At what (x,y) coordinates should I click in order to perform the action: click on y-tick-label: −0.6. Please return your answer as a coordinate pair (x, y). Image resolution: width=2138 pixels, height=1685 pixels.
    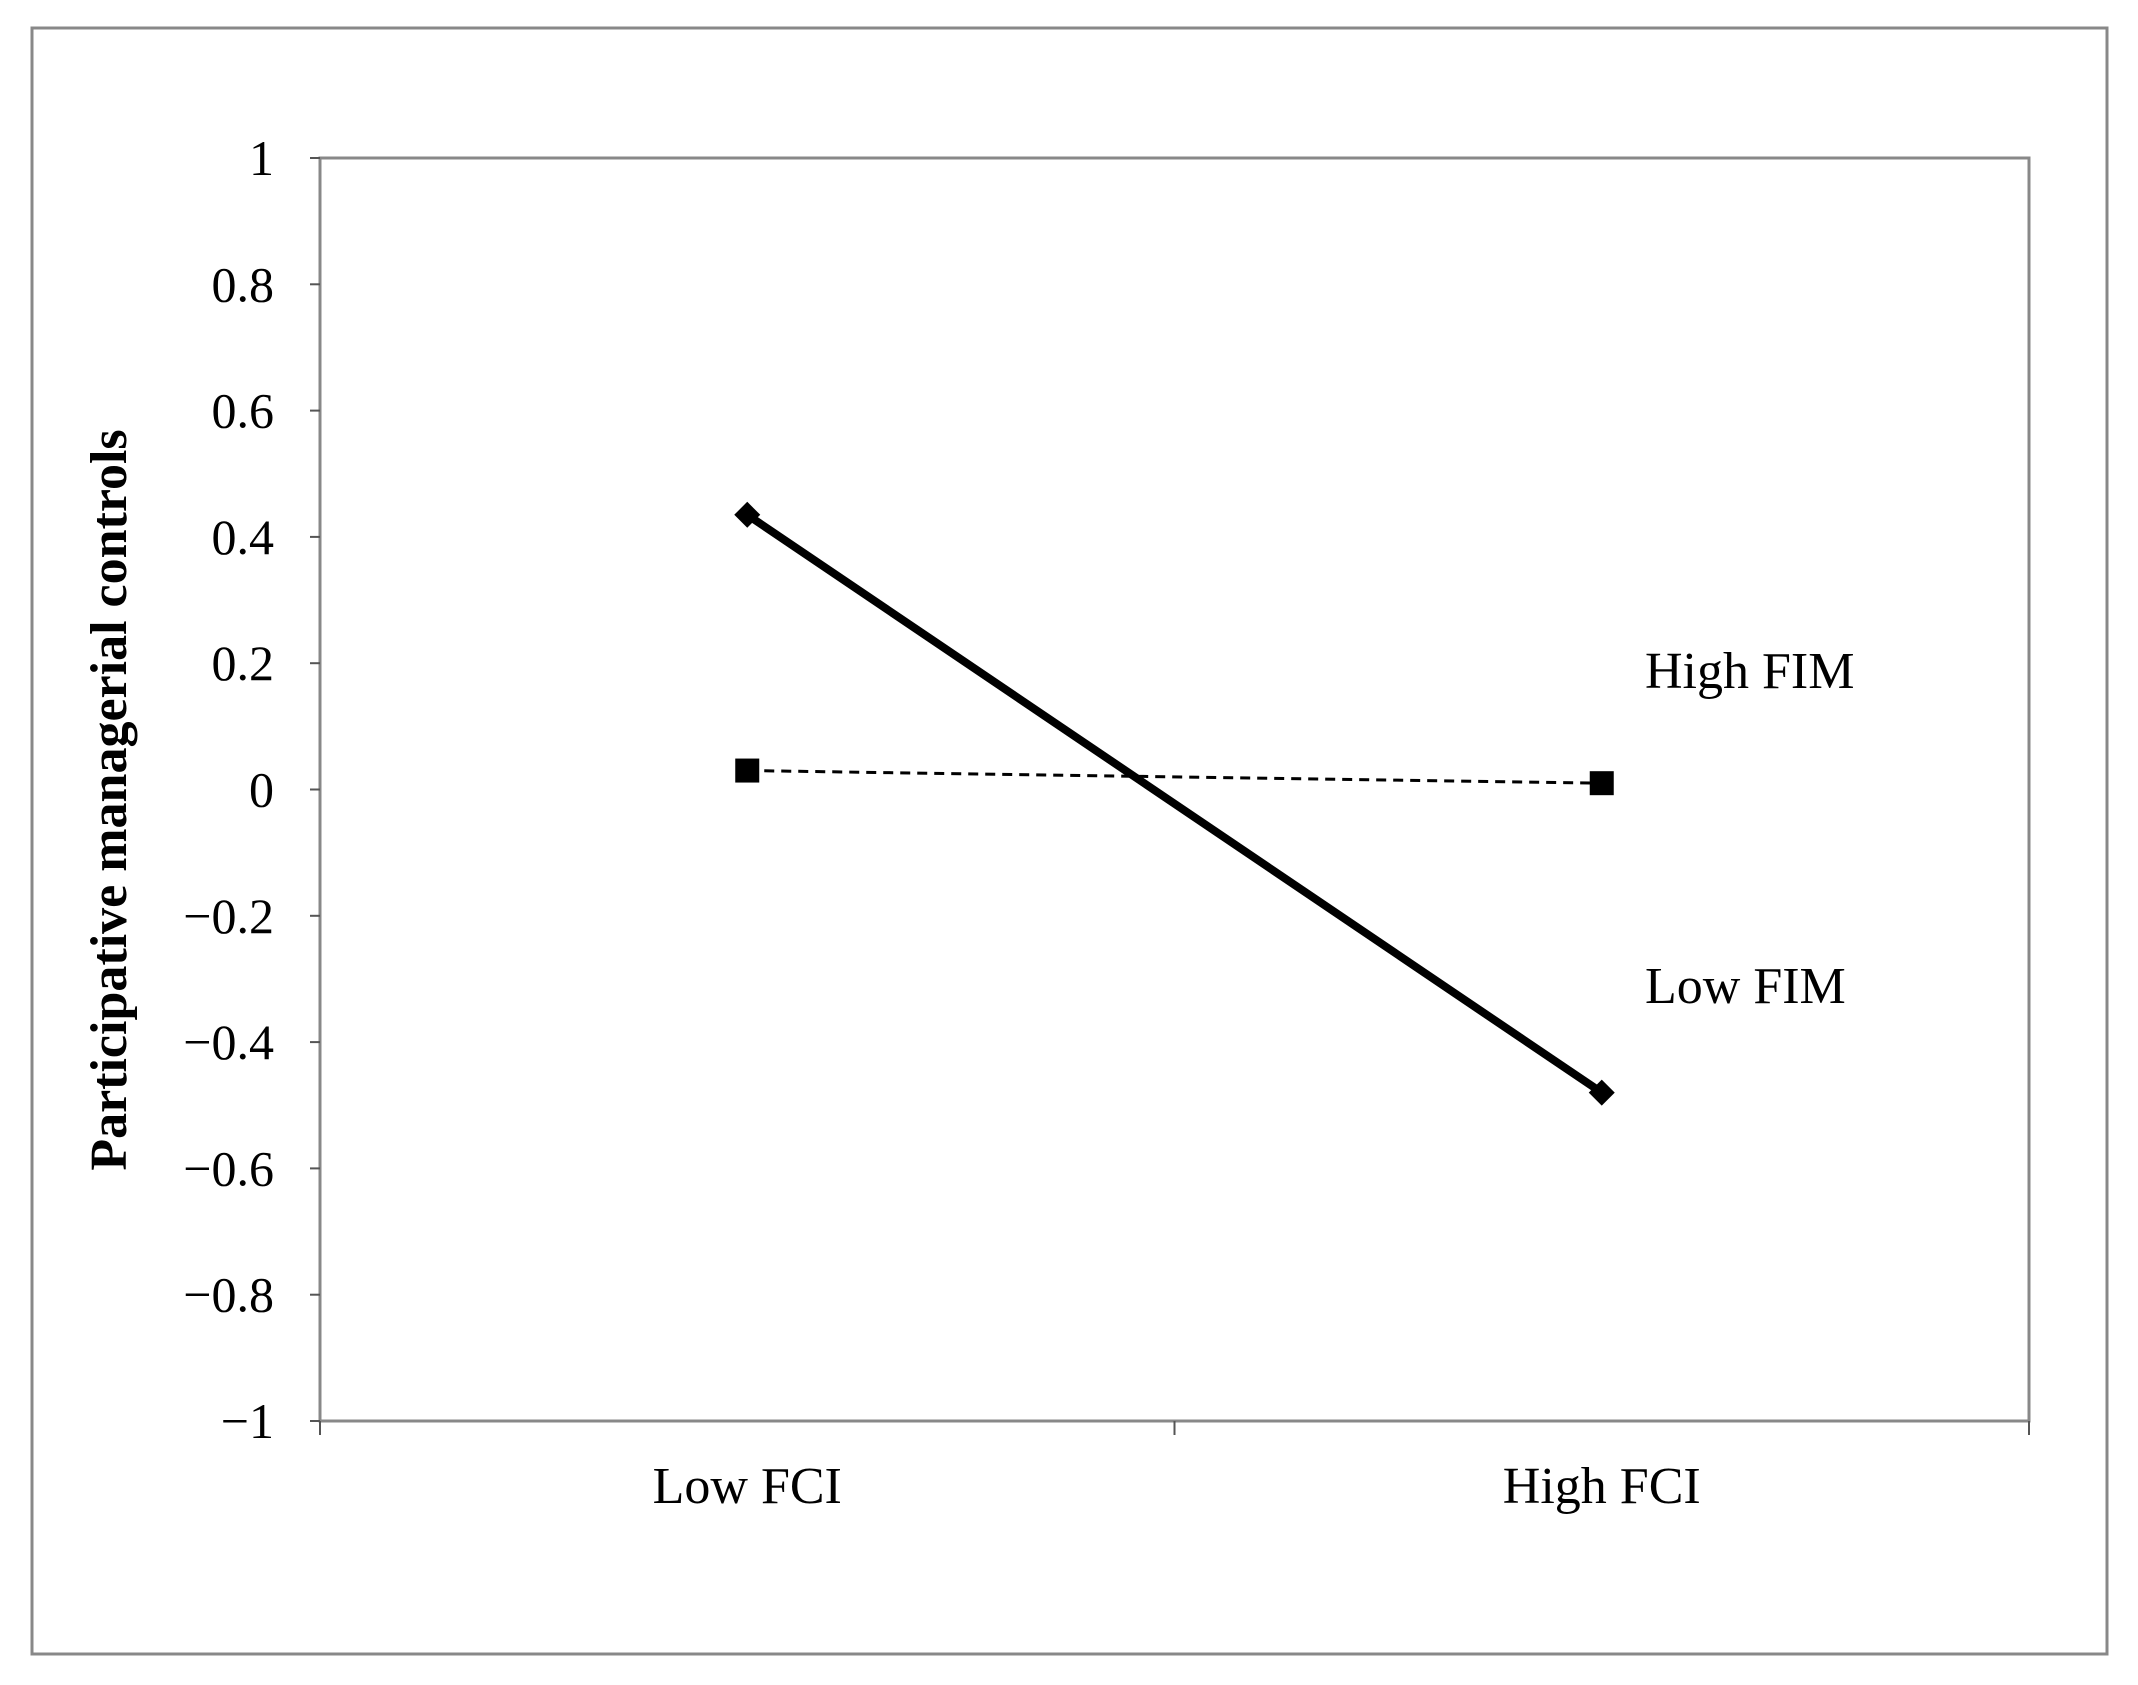
    Looking at the image, I should click on (228, 1168).